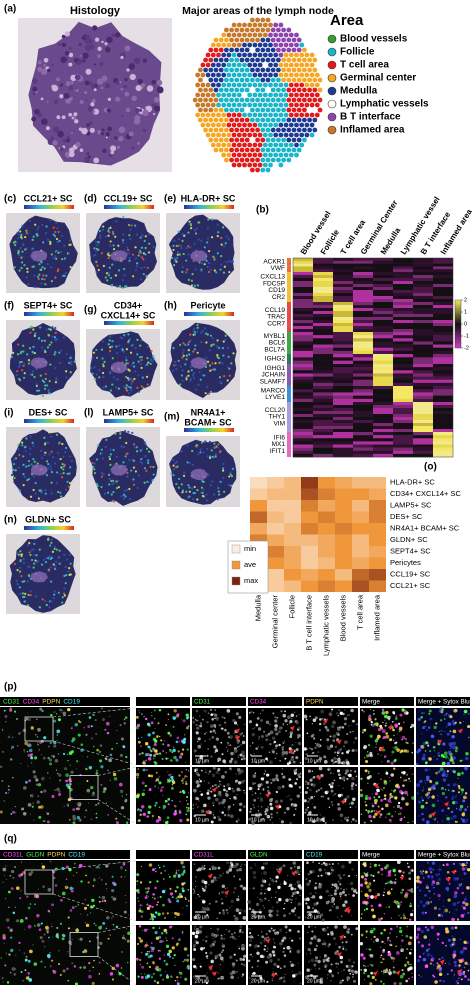  I want to click on gene-label: JCHAIN, so click(274, 375).